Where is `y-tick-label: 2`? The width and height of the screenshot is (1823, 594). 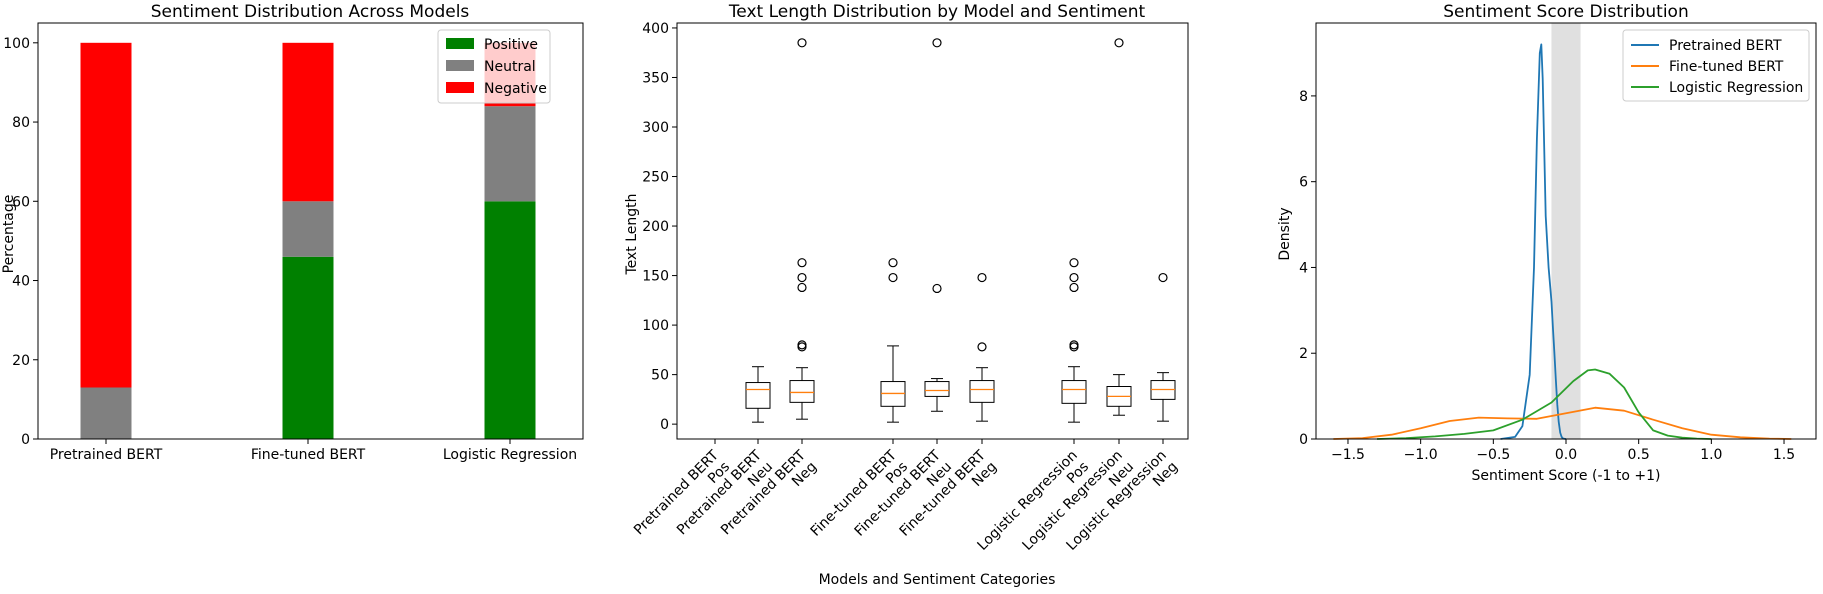 y-tick-label: 2 is located at coordinates (1303, 354).